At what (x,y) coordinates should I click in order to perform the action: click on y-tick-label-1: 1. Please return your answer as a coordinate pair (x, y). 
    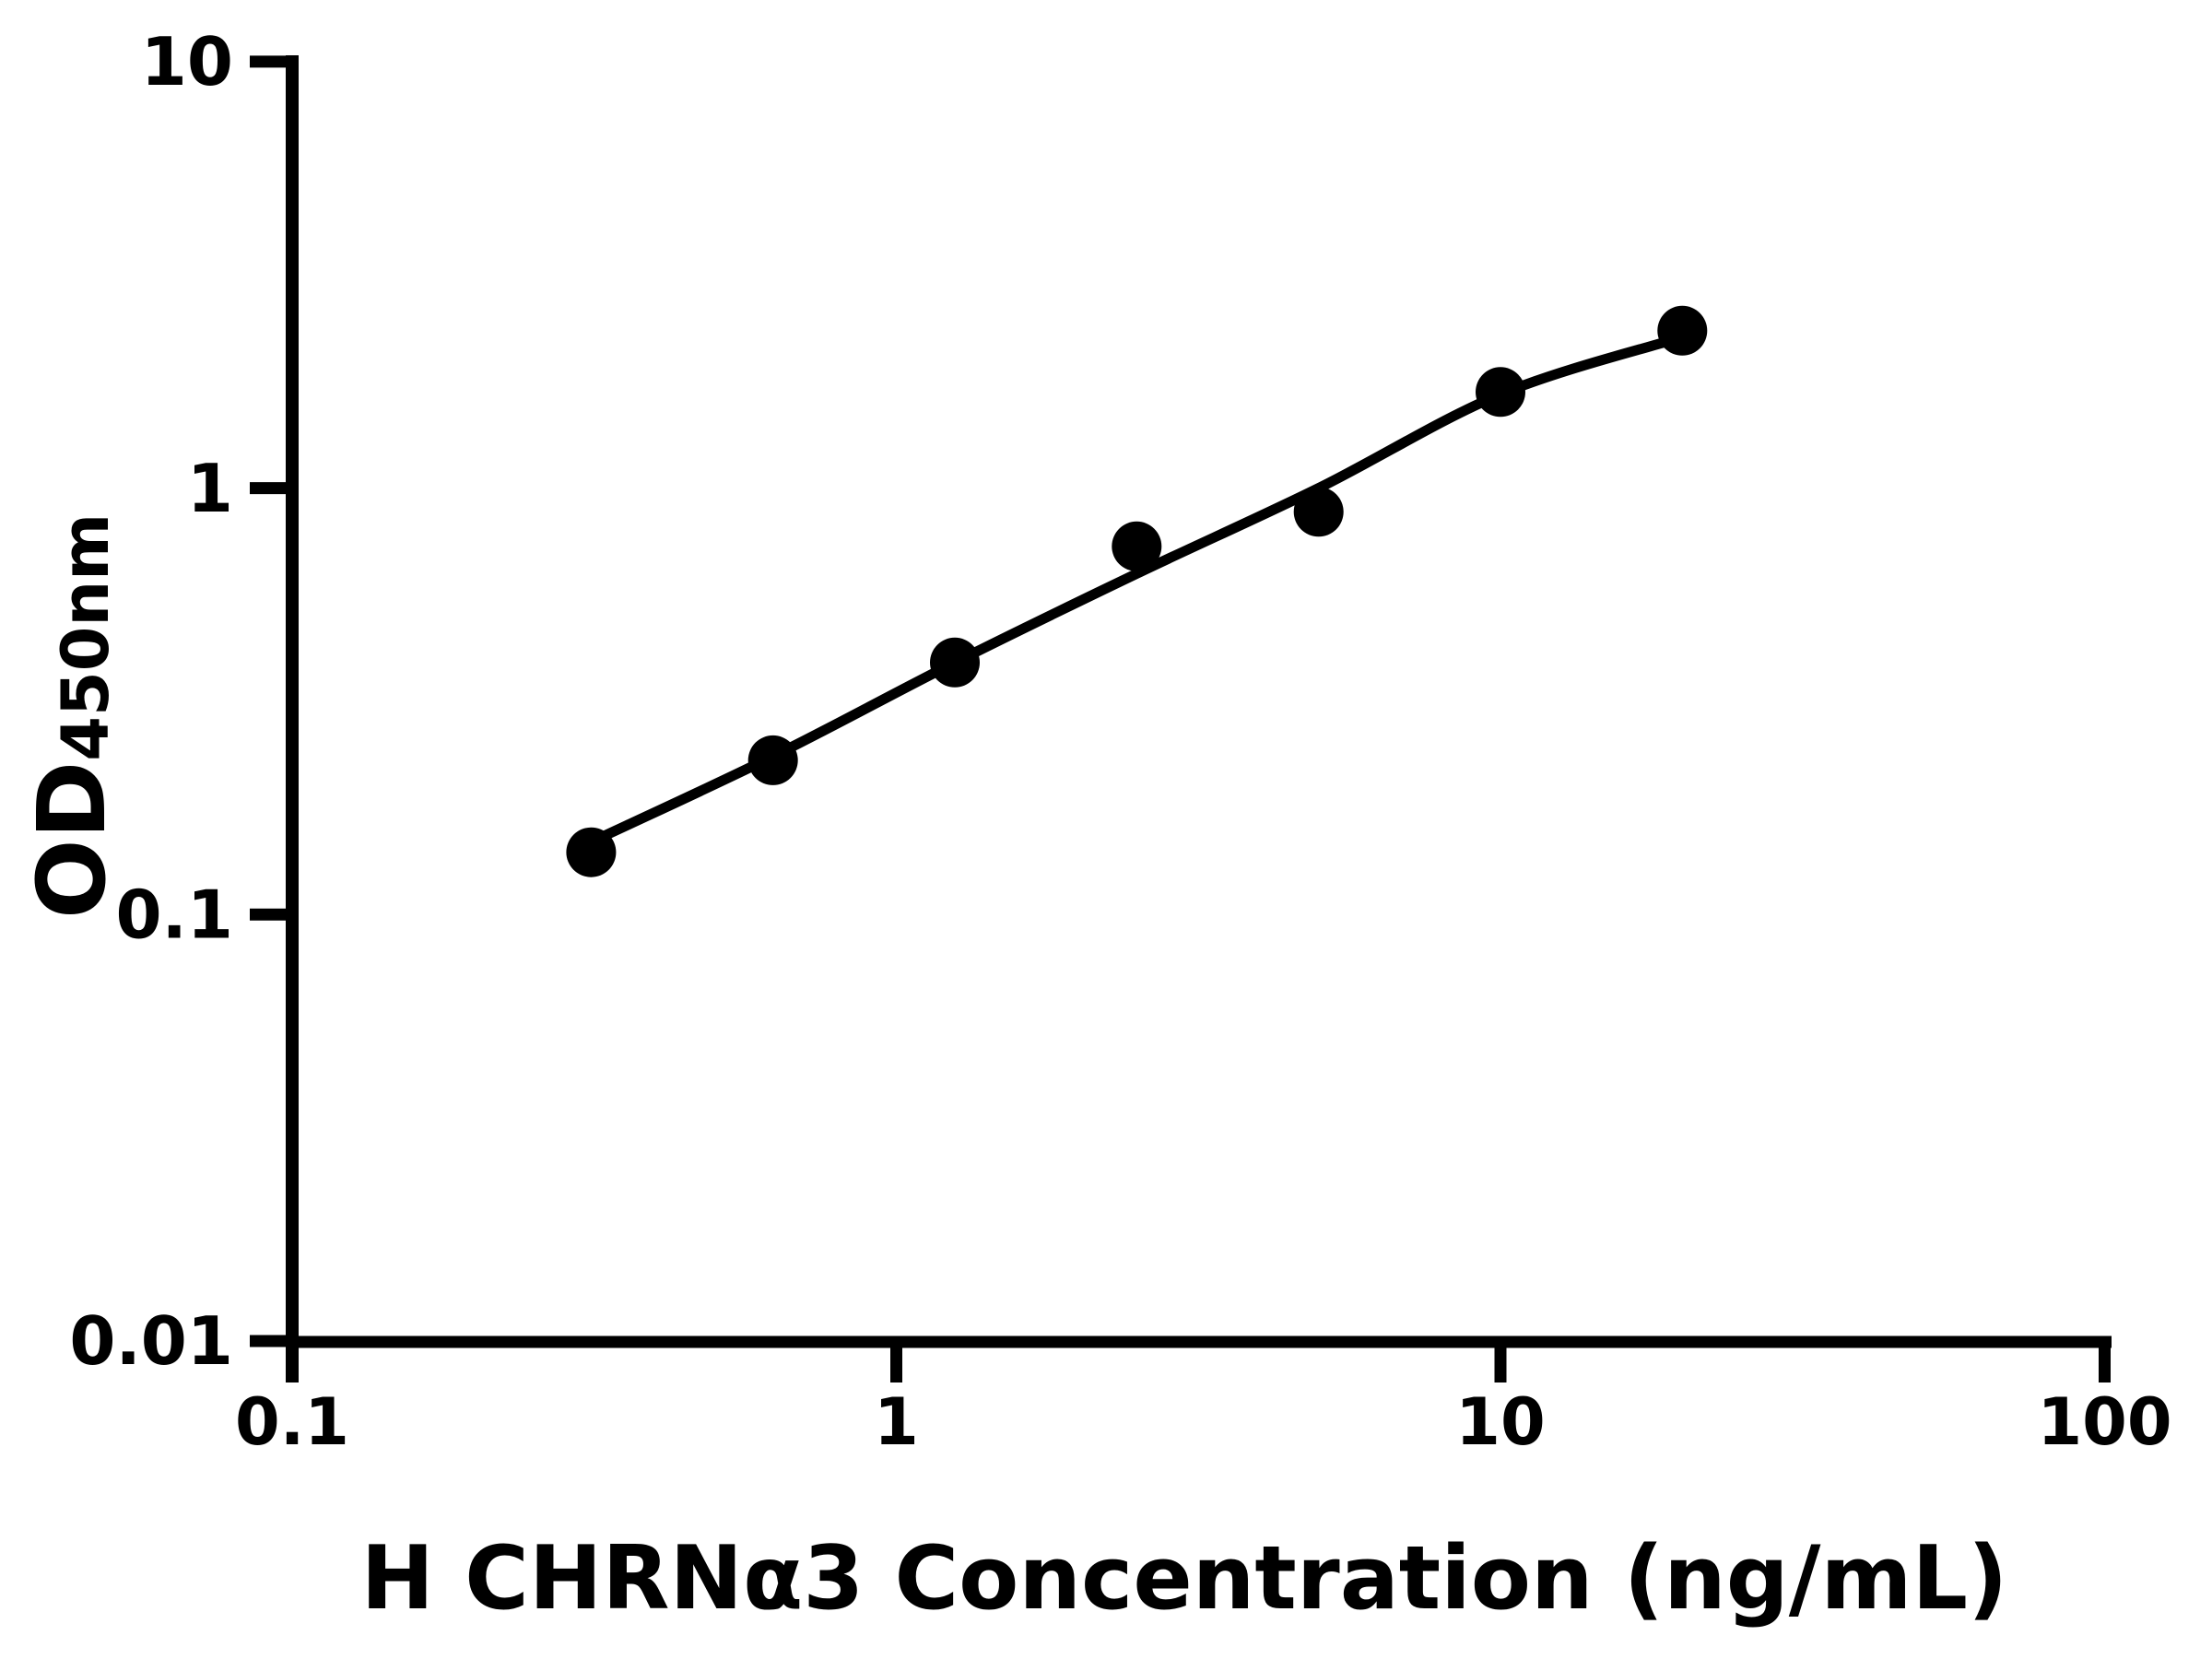
    Looking at the image, I should click on (210, 488).